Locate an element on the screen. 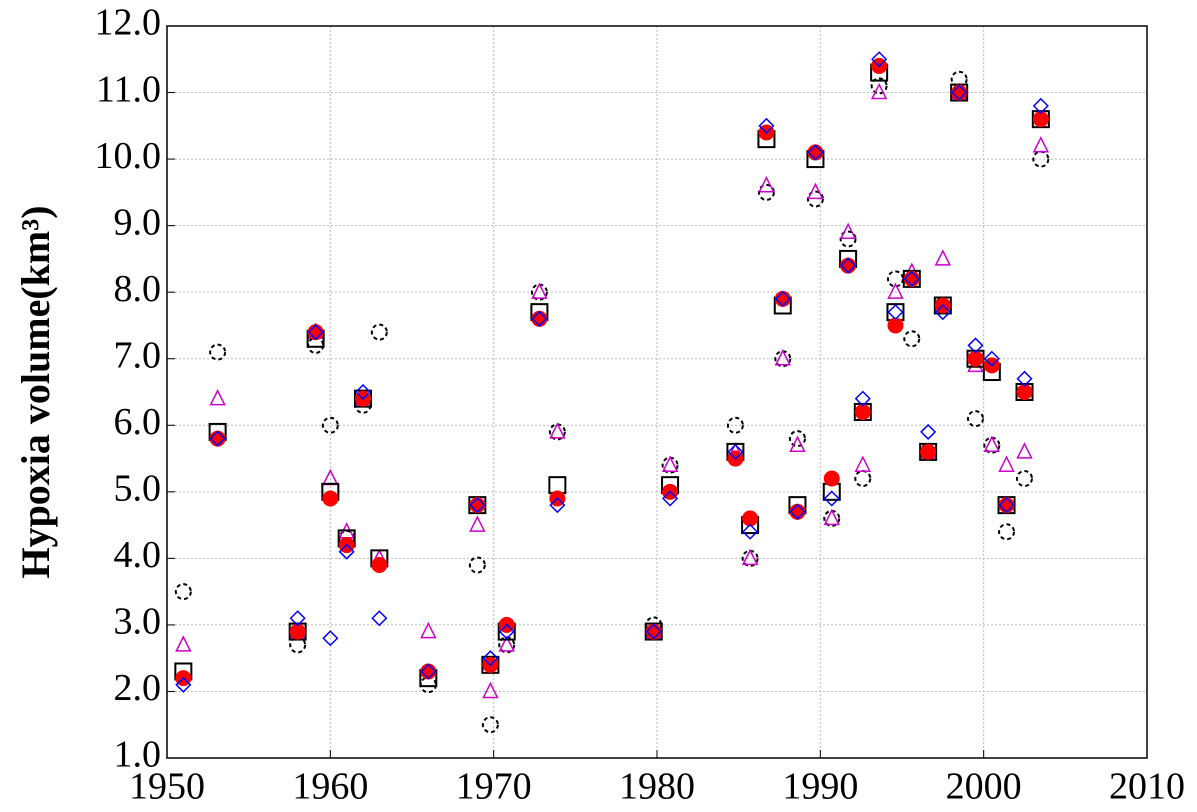 Image resolution: width=1197 pixels, height=812 pixels. x-tick-label: 1970 is located at coordinates (494, 787).